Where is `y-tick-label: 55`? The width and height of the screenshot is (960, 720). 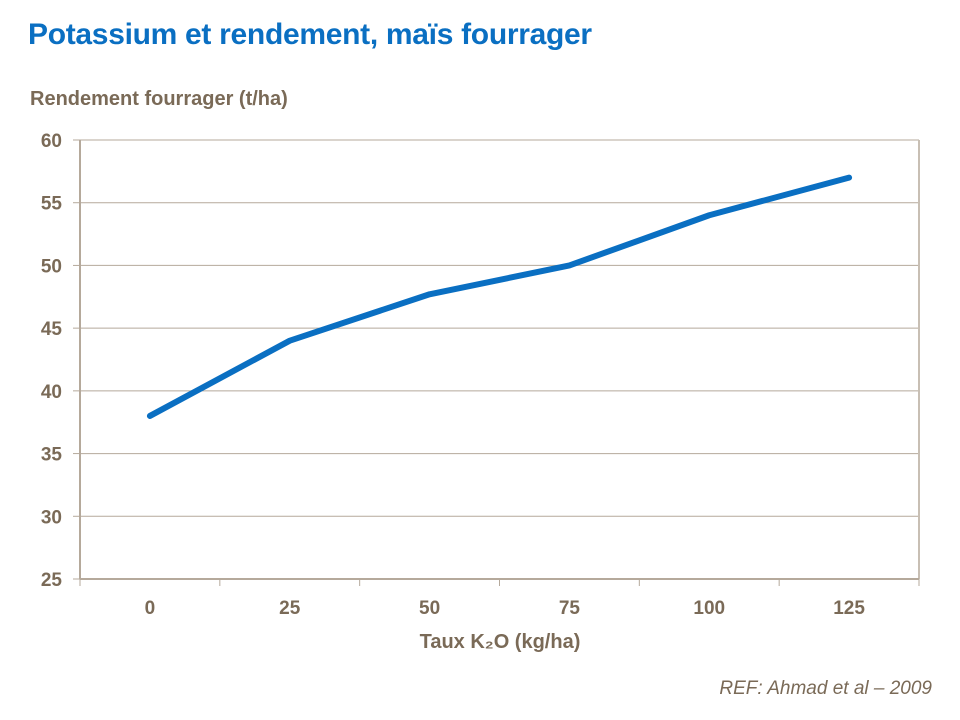 y-tick-label: 55 is located at coordinates (52, 204).